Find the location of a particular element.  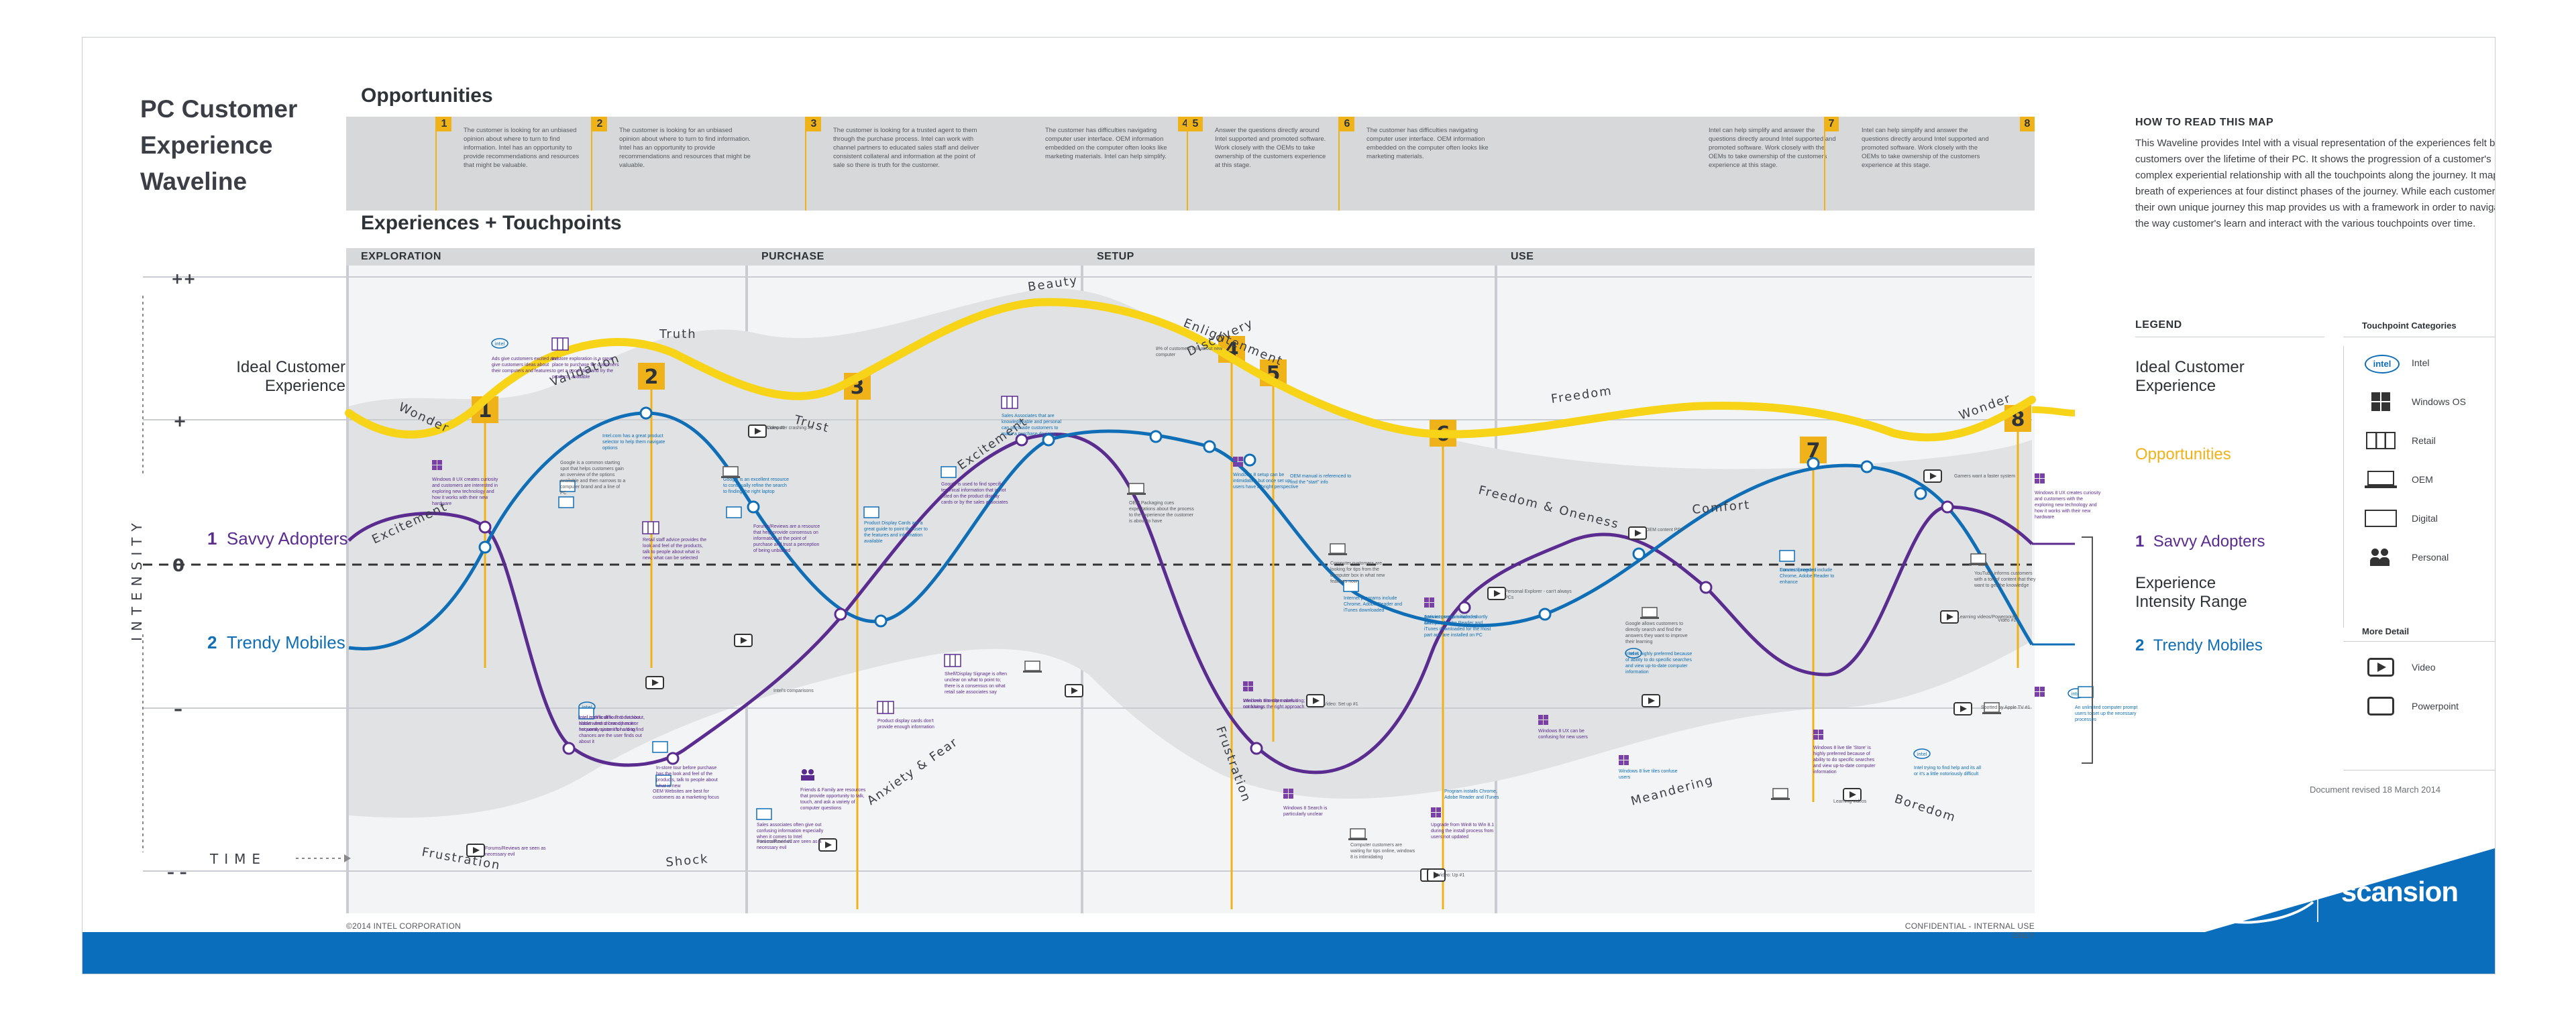

confidential: CONFIDENTIAL - INTERNAL USE ONLY is located at coordinates (1969, 930).